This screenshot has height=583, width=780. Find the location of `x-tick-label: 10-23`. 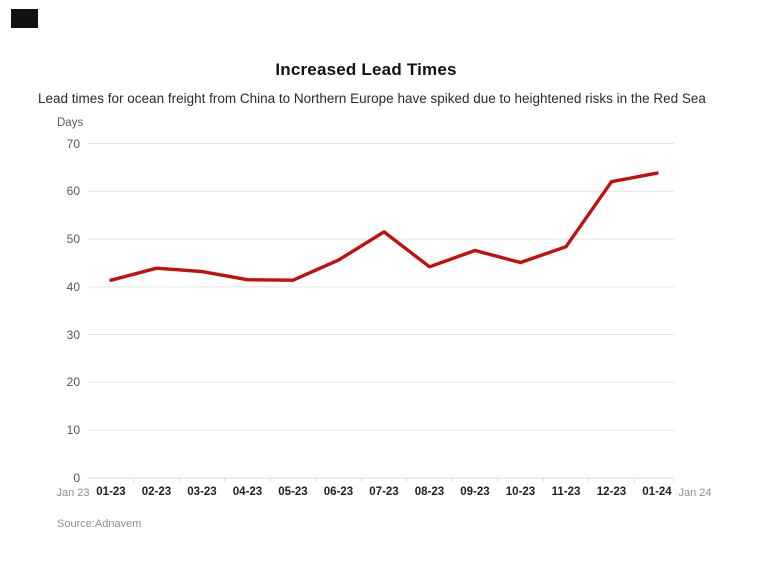

x-tick-label: 10-23 is located at coordinates (520, 492).